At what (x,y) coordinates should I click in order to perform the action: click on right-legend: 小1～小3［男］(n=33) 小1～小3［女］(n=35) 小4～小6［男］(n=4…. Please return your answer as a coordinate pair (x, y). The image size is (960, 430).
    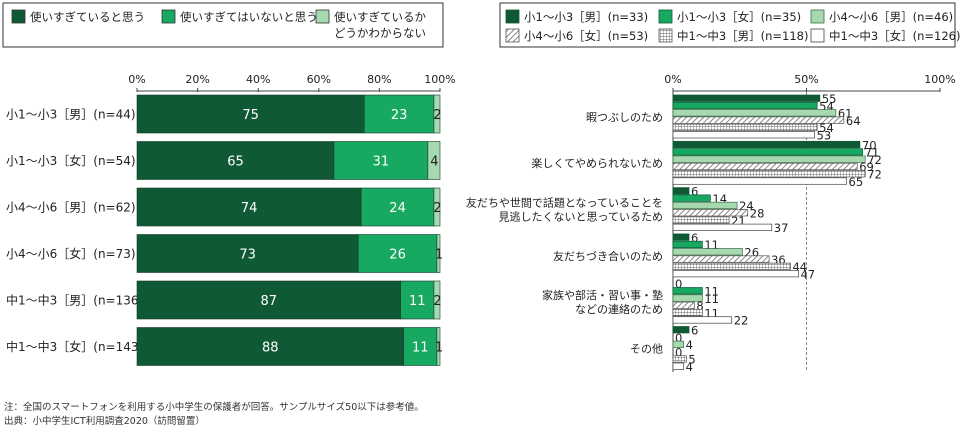
    Looking at the image, I should click on (729, 25).